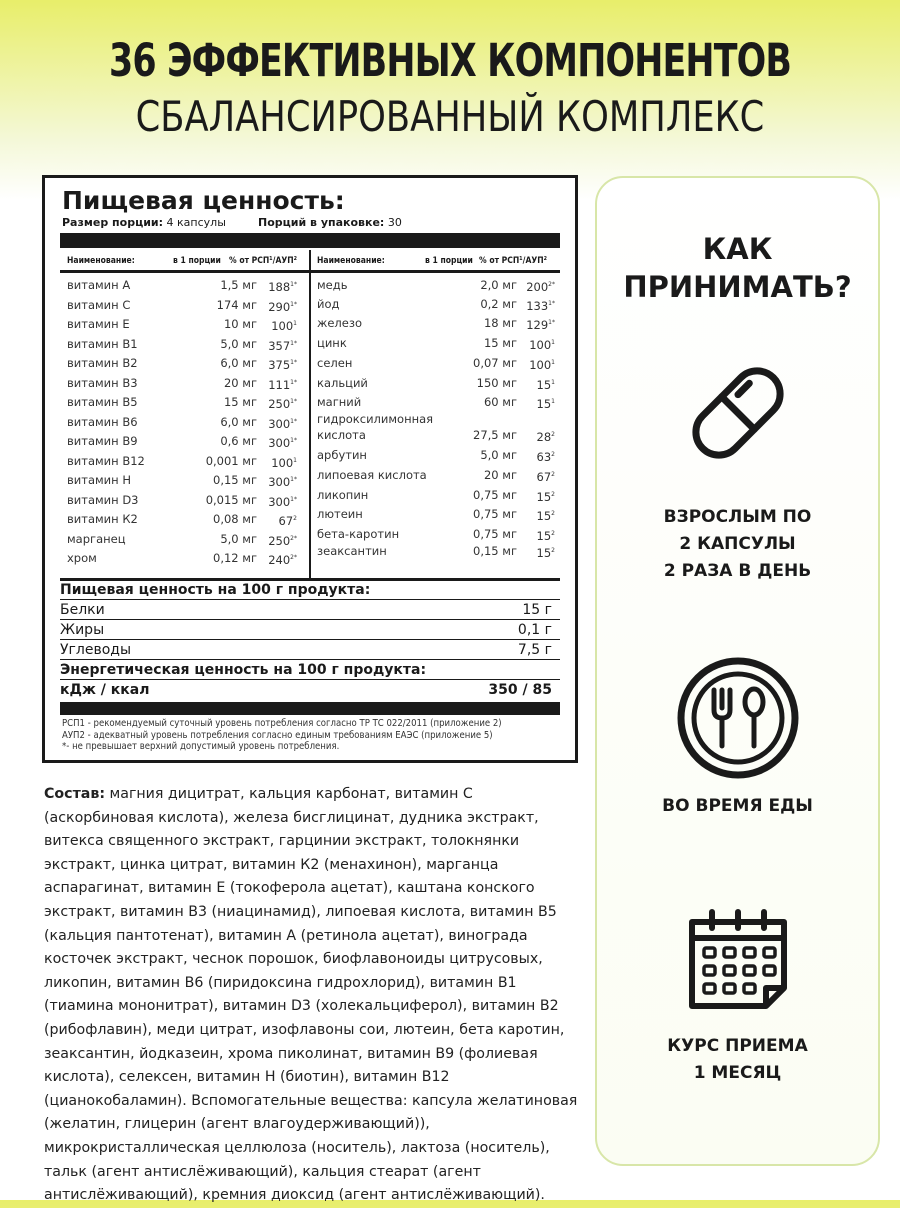 This screenshot has height=1208, width=900. Describe the element at coordinates (102, 343) in the screenshot. I see `nutrient-name: витамин В1` at that location.